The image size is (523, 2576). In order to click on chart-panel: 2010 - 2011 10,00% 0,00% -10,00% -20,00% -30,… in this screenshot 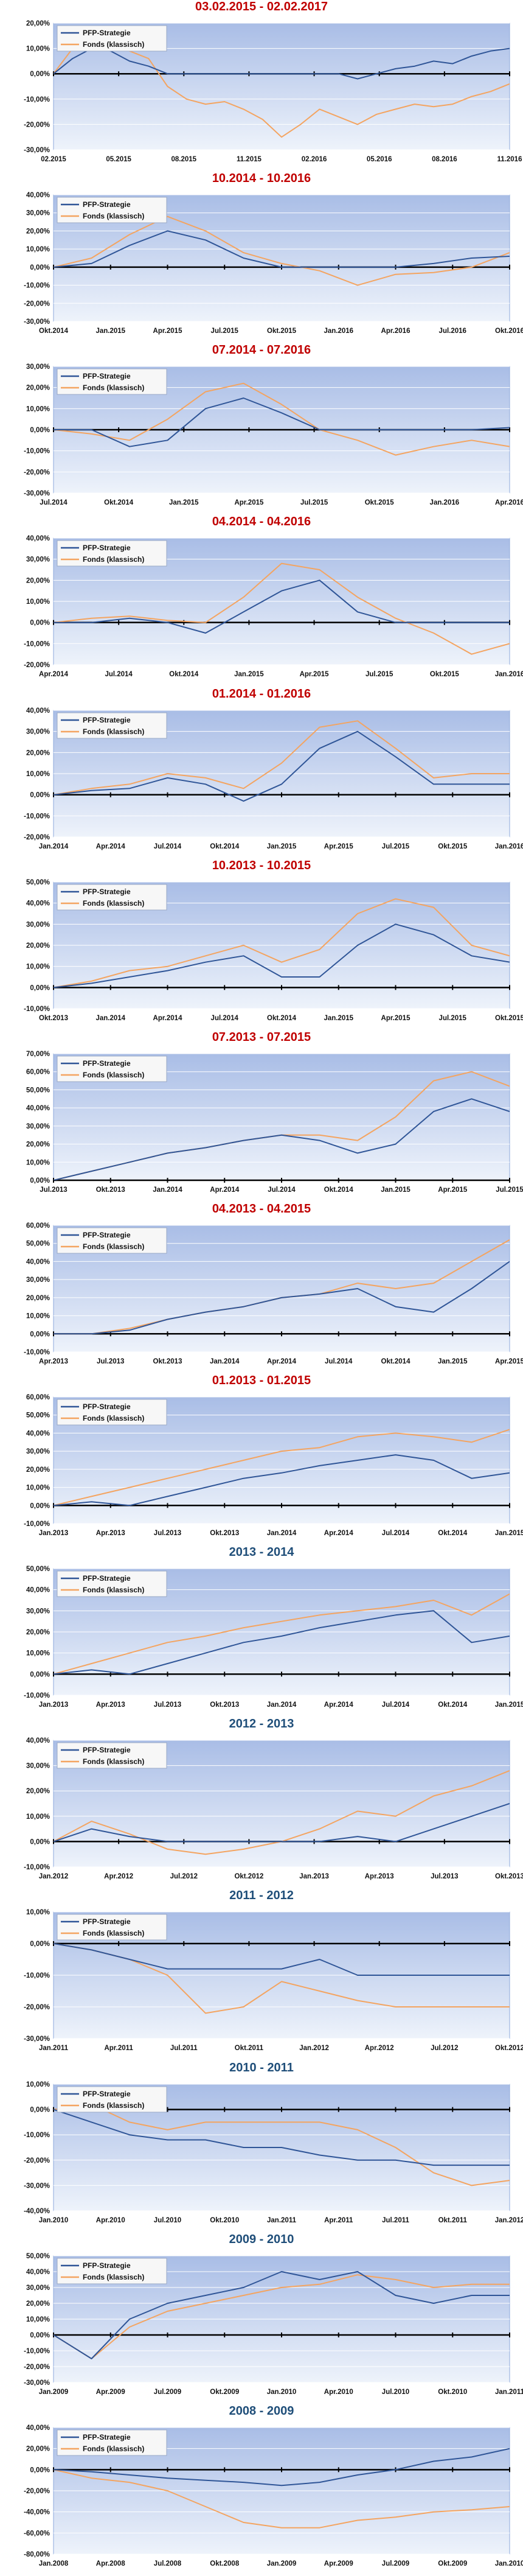, I will do `click(261, 2147)`.